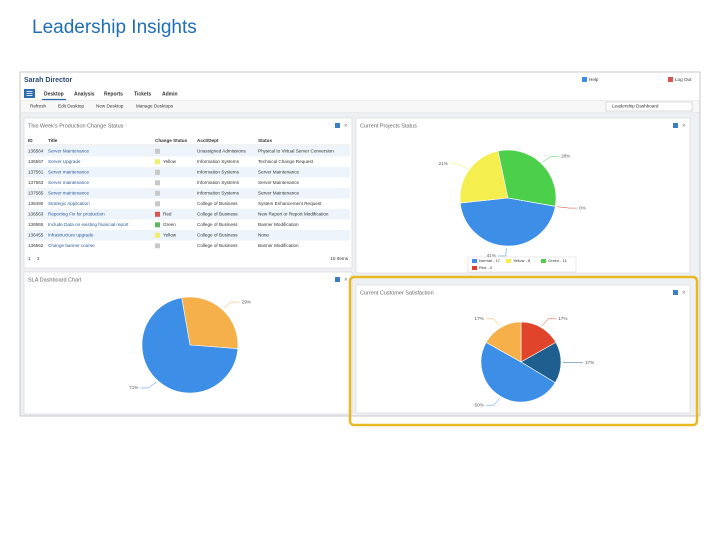 Image resolution: width=720 pixels, height=540 pixels. What do you see at coordinates (290, 203) in the screenshot?
I see `table-cell: System Enhancement Request` at bounding box center [290, 203].